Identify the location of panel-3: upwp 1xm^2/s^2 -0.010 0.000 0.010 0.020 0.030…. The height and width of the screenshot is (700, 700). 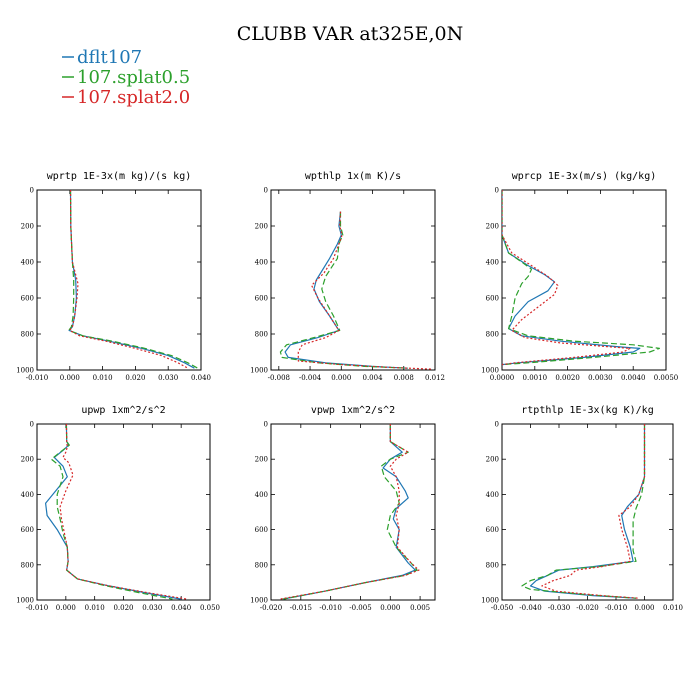
(118, 508).